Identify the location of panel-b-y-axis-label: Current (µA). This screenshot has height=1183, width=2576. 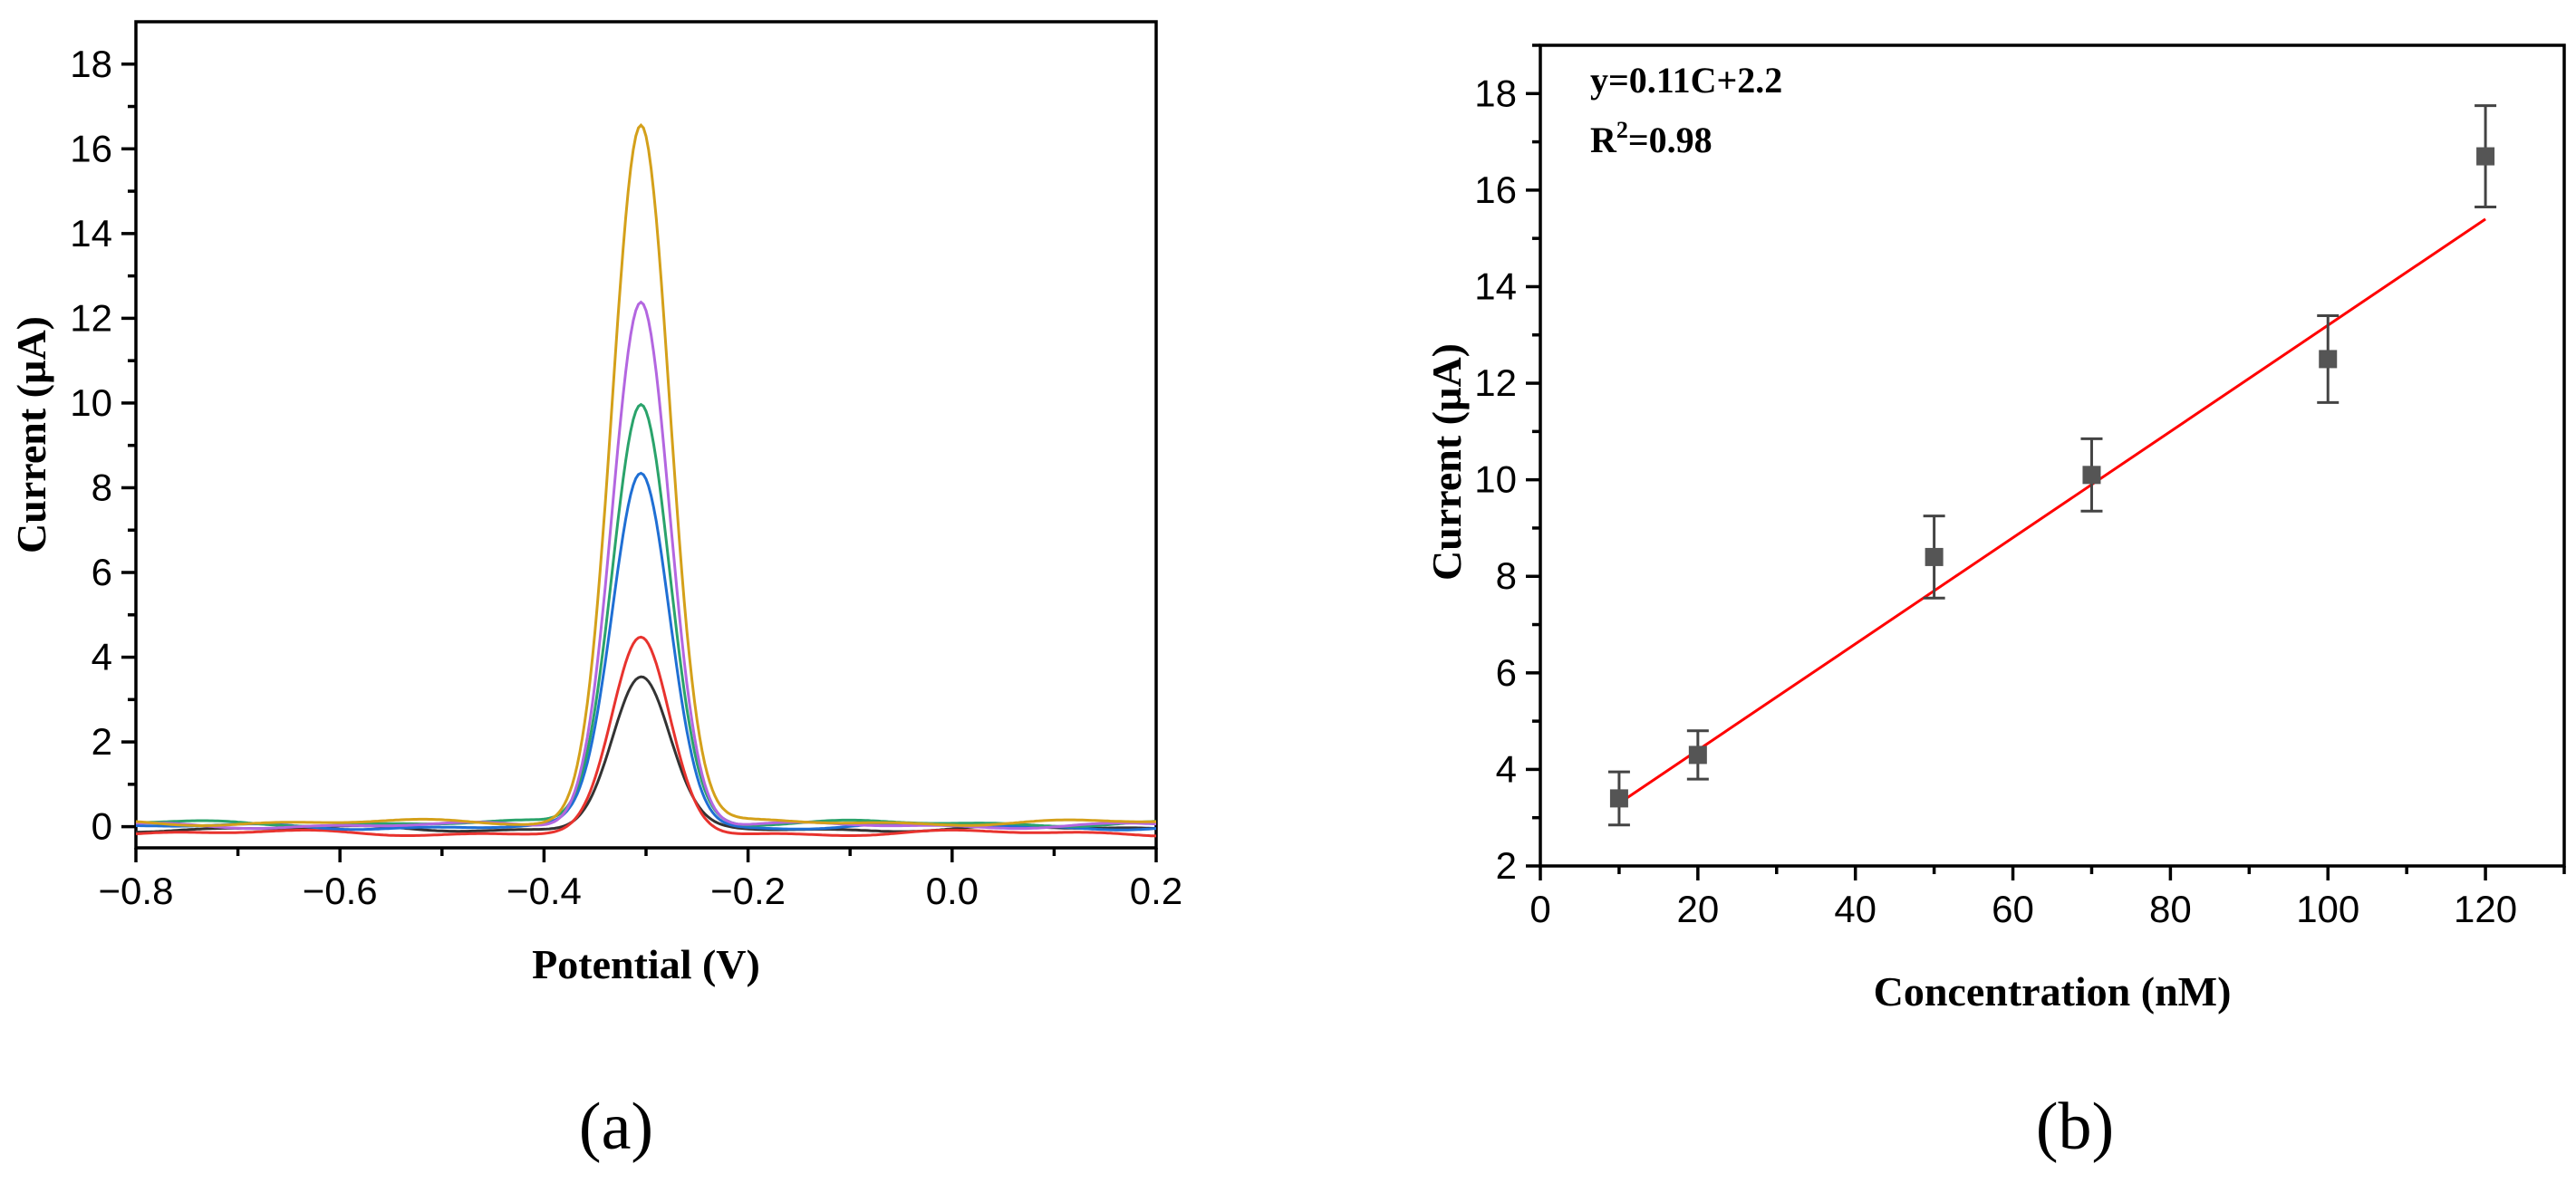
(1446, 462).